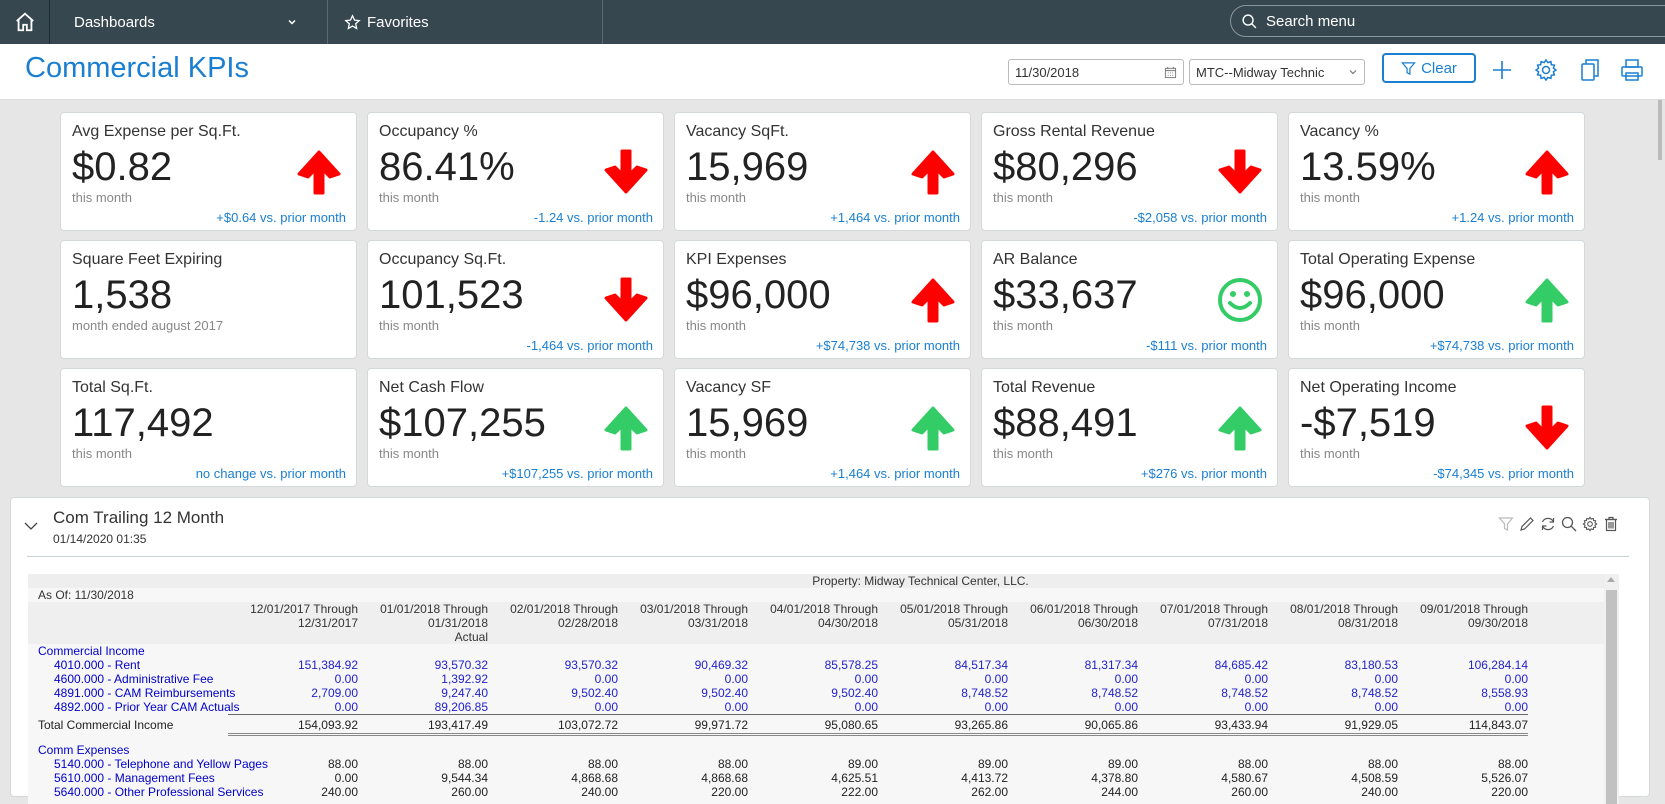  Describe the element at coordinates (134, 679) in the screenshot. I see `account-label: 4600.000 - Administrative Fee` at that location.